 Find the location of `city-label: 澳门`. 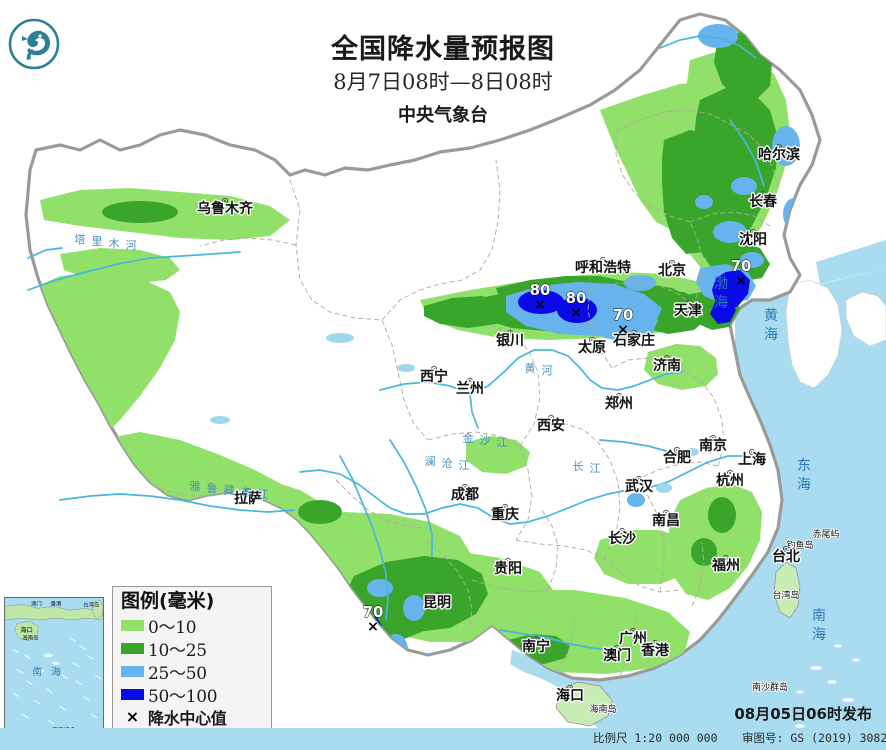

city-label: 澳门 is located at coordinates (617, 655).